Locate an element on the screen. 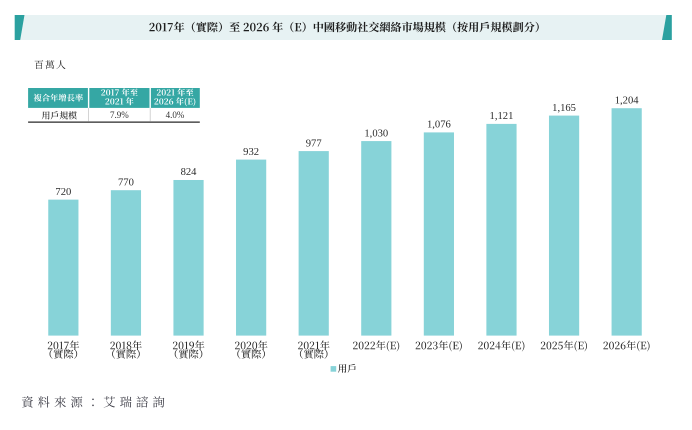 The image size is (692, 430). svg-text: 1,165 is located at coordinates (564, 108).